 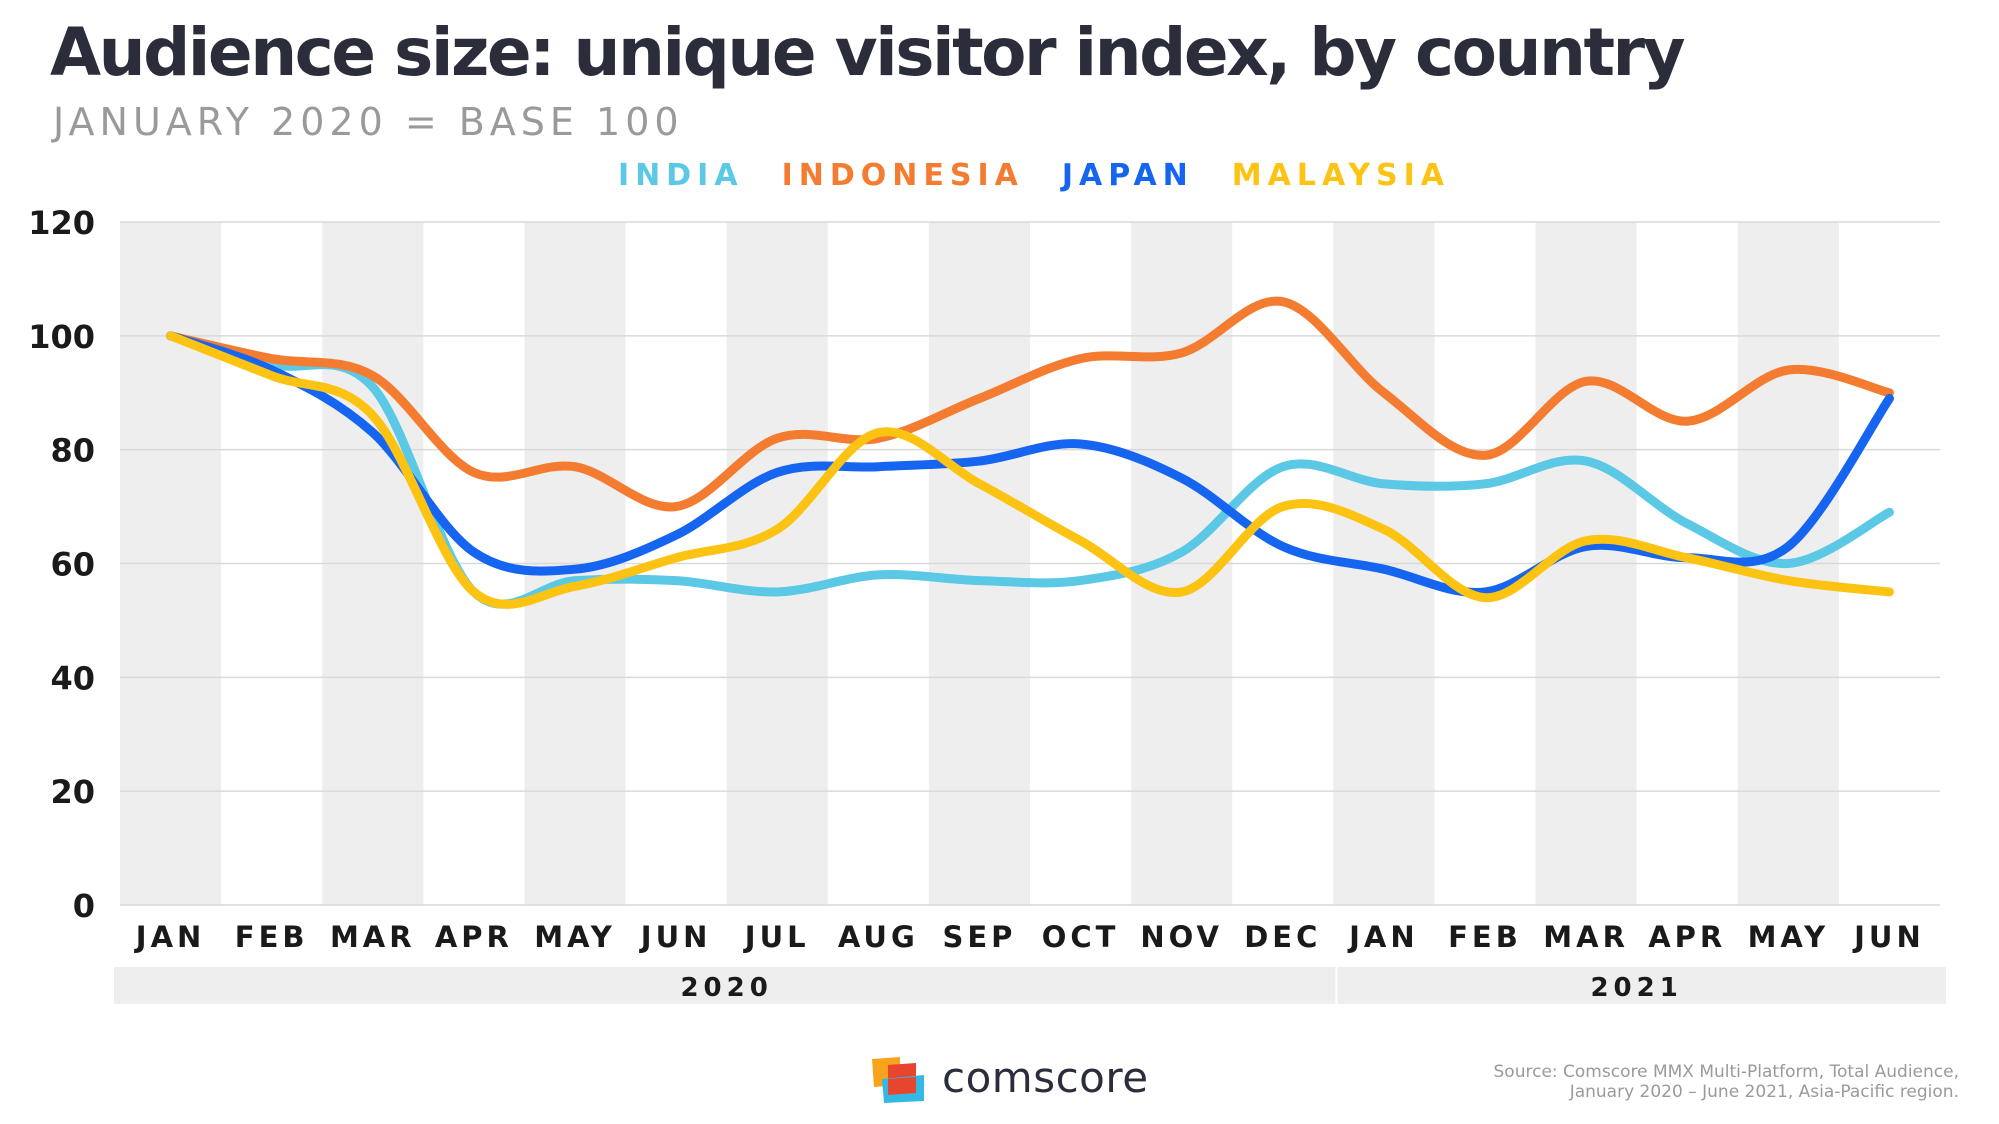 I want to click on x-tick-label: JUL, so click(x=776, y=937).